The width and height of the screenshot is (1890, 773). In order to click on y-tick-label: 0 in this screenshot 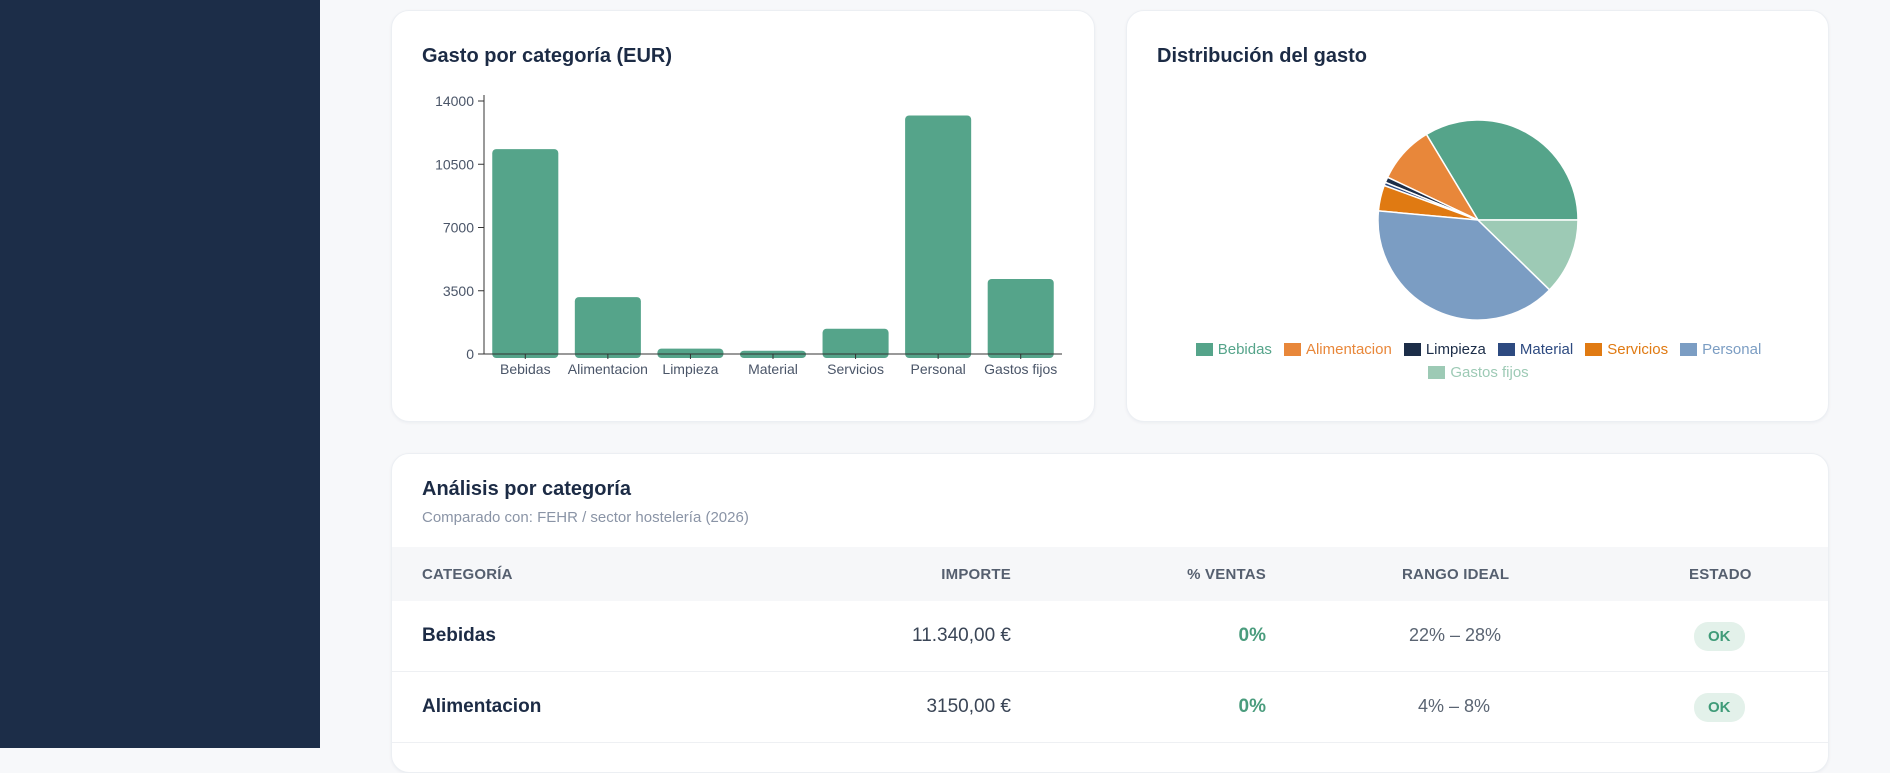, I will do `click(470, 354)`.